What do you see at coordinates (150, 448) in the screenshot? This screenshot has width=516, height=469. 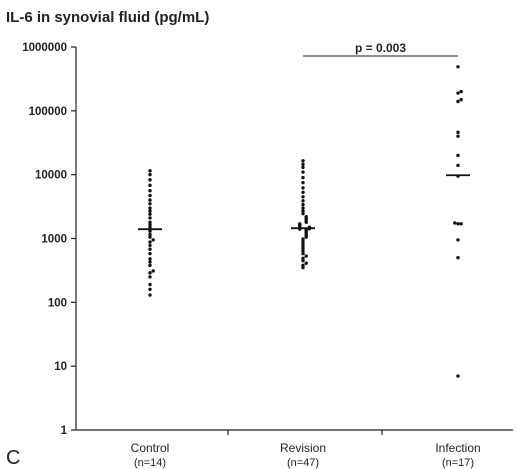 I see `x-tick-label: Control` at bounding box center [150, 448].